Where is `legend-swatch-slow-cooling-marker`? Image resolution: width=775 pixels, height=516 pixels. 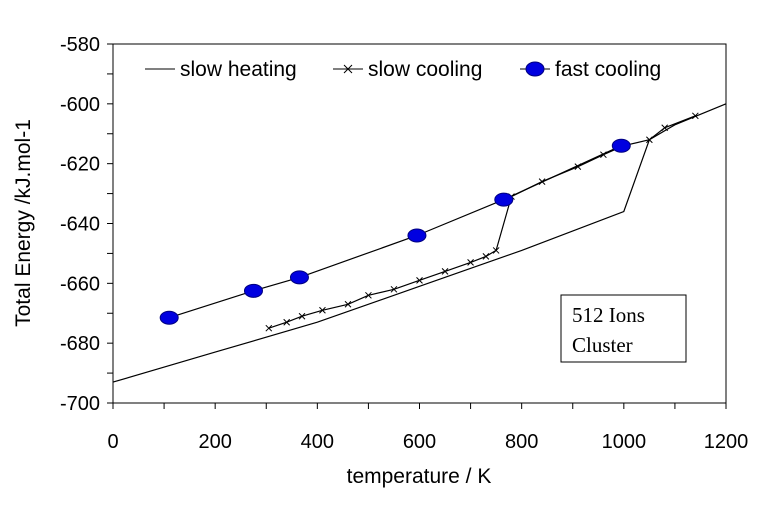 legend-swatch-slow-cooling-marker is located at coordinates (348, 69).